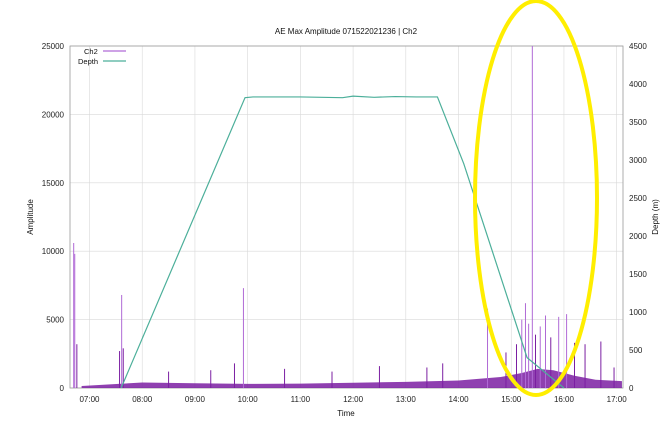  What do you see at coordinates (195, 399) in the screenshot?
I see `x-tick-label: 09:00` at bounding box center [195, 399].